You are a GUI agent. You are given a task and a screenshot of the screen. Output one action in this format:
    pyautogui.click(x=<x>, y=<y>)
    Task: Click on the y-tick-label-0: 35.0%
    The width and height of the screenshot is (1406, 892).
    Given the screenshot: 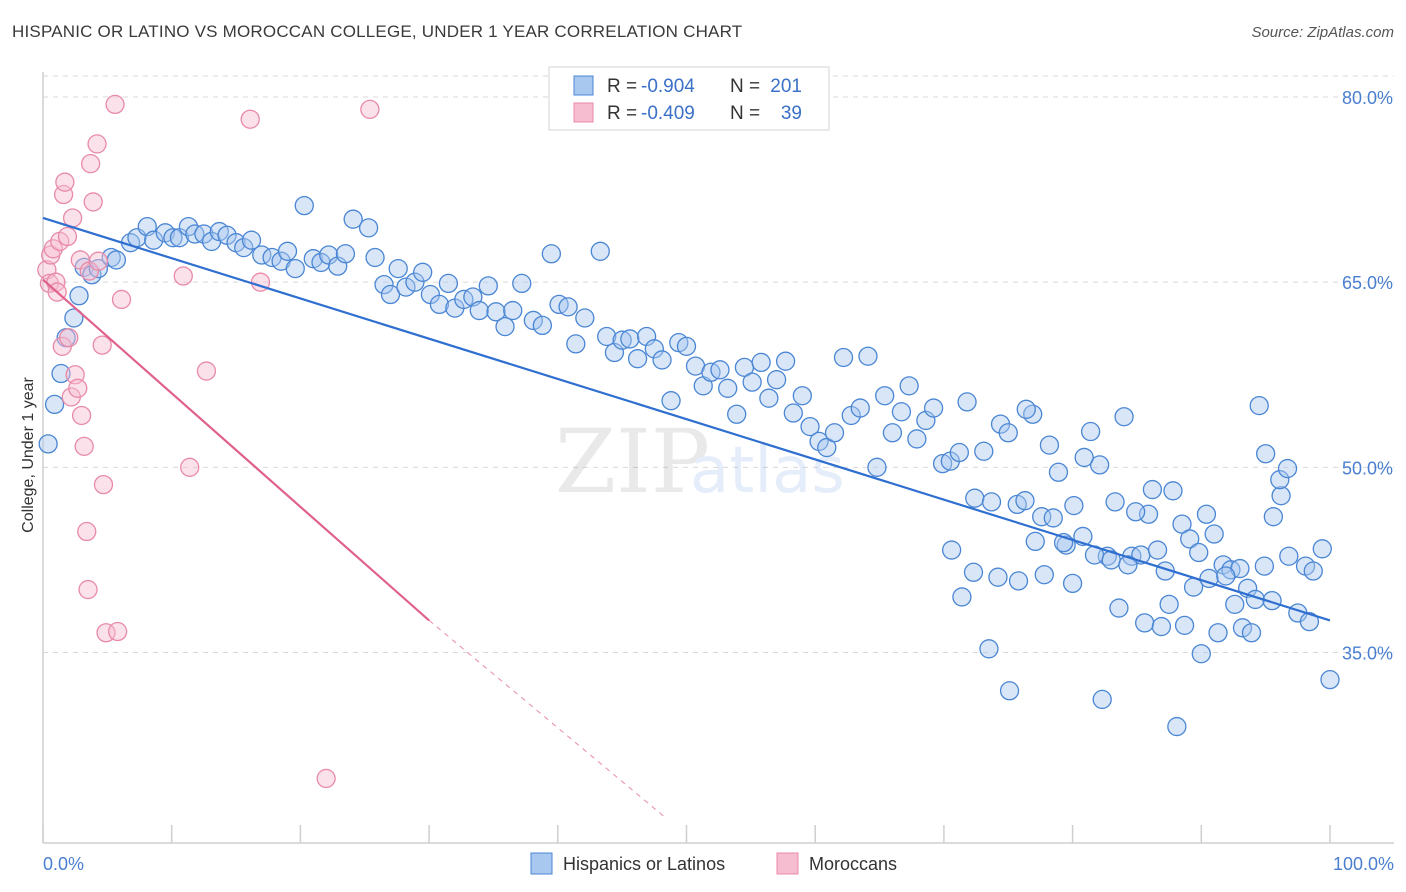 What is the action you would take?
    pyautogui.click(x=1367, y=654)
    